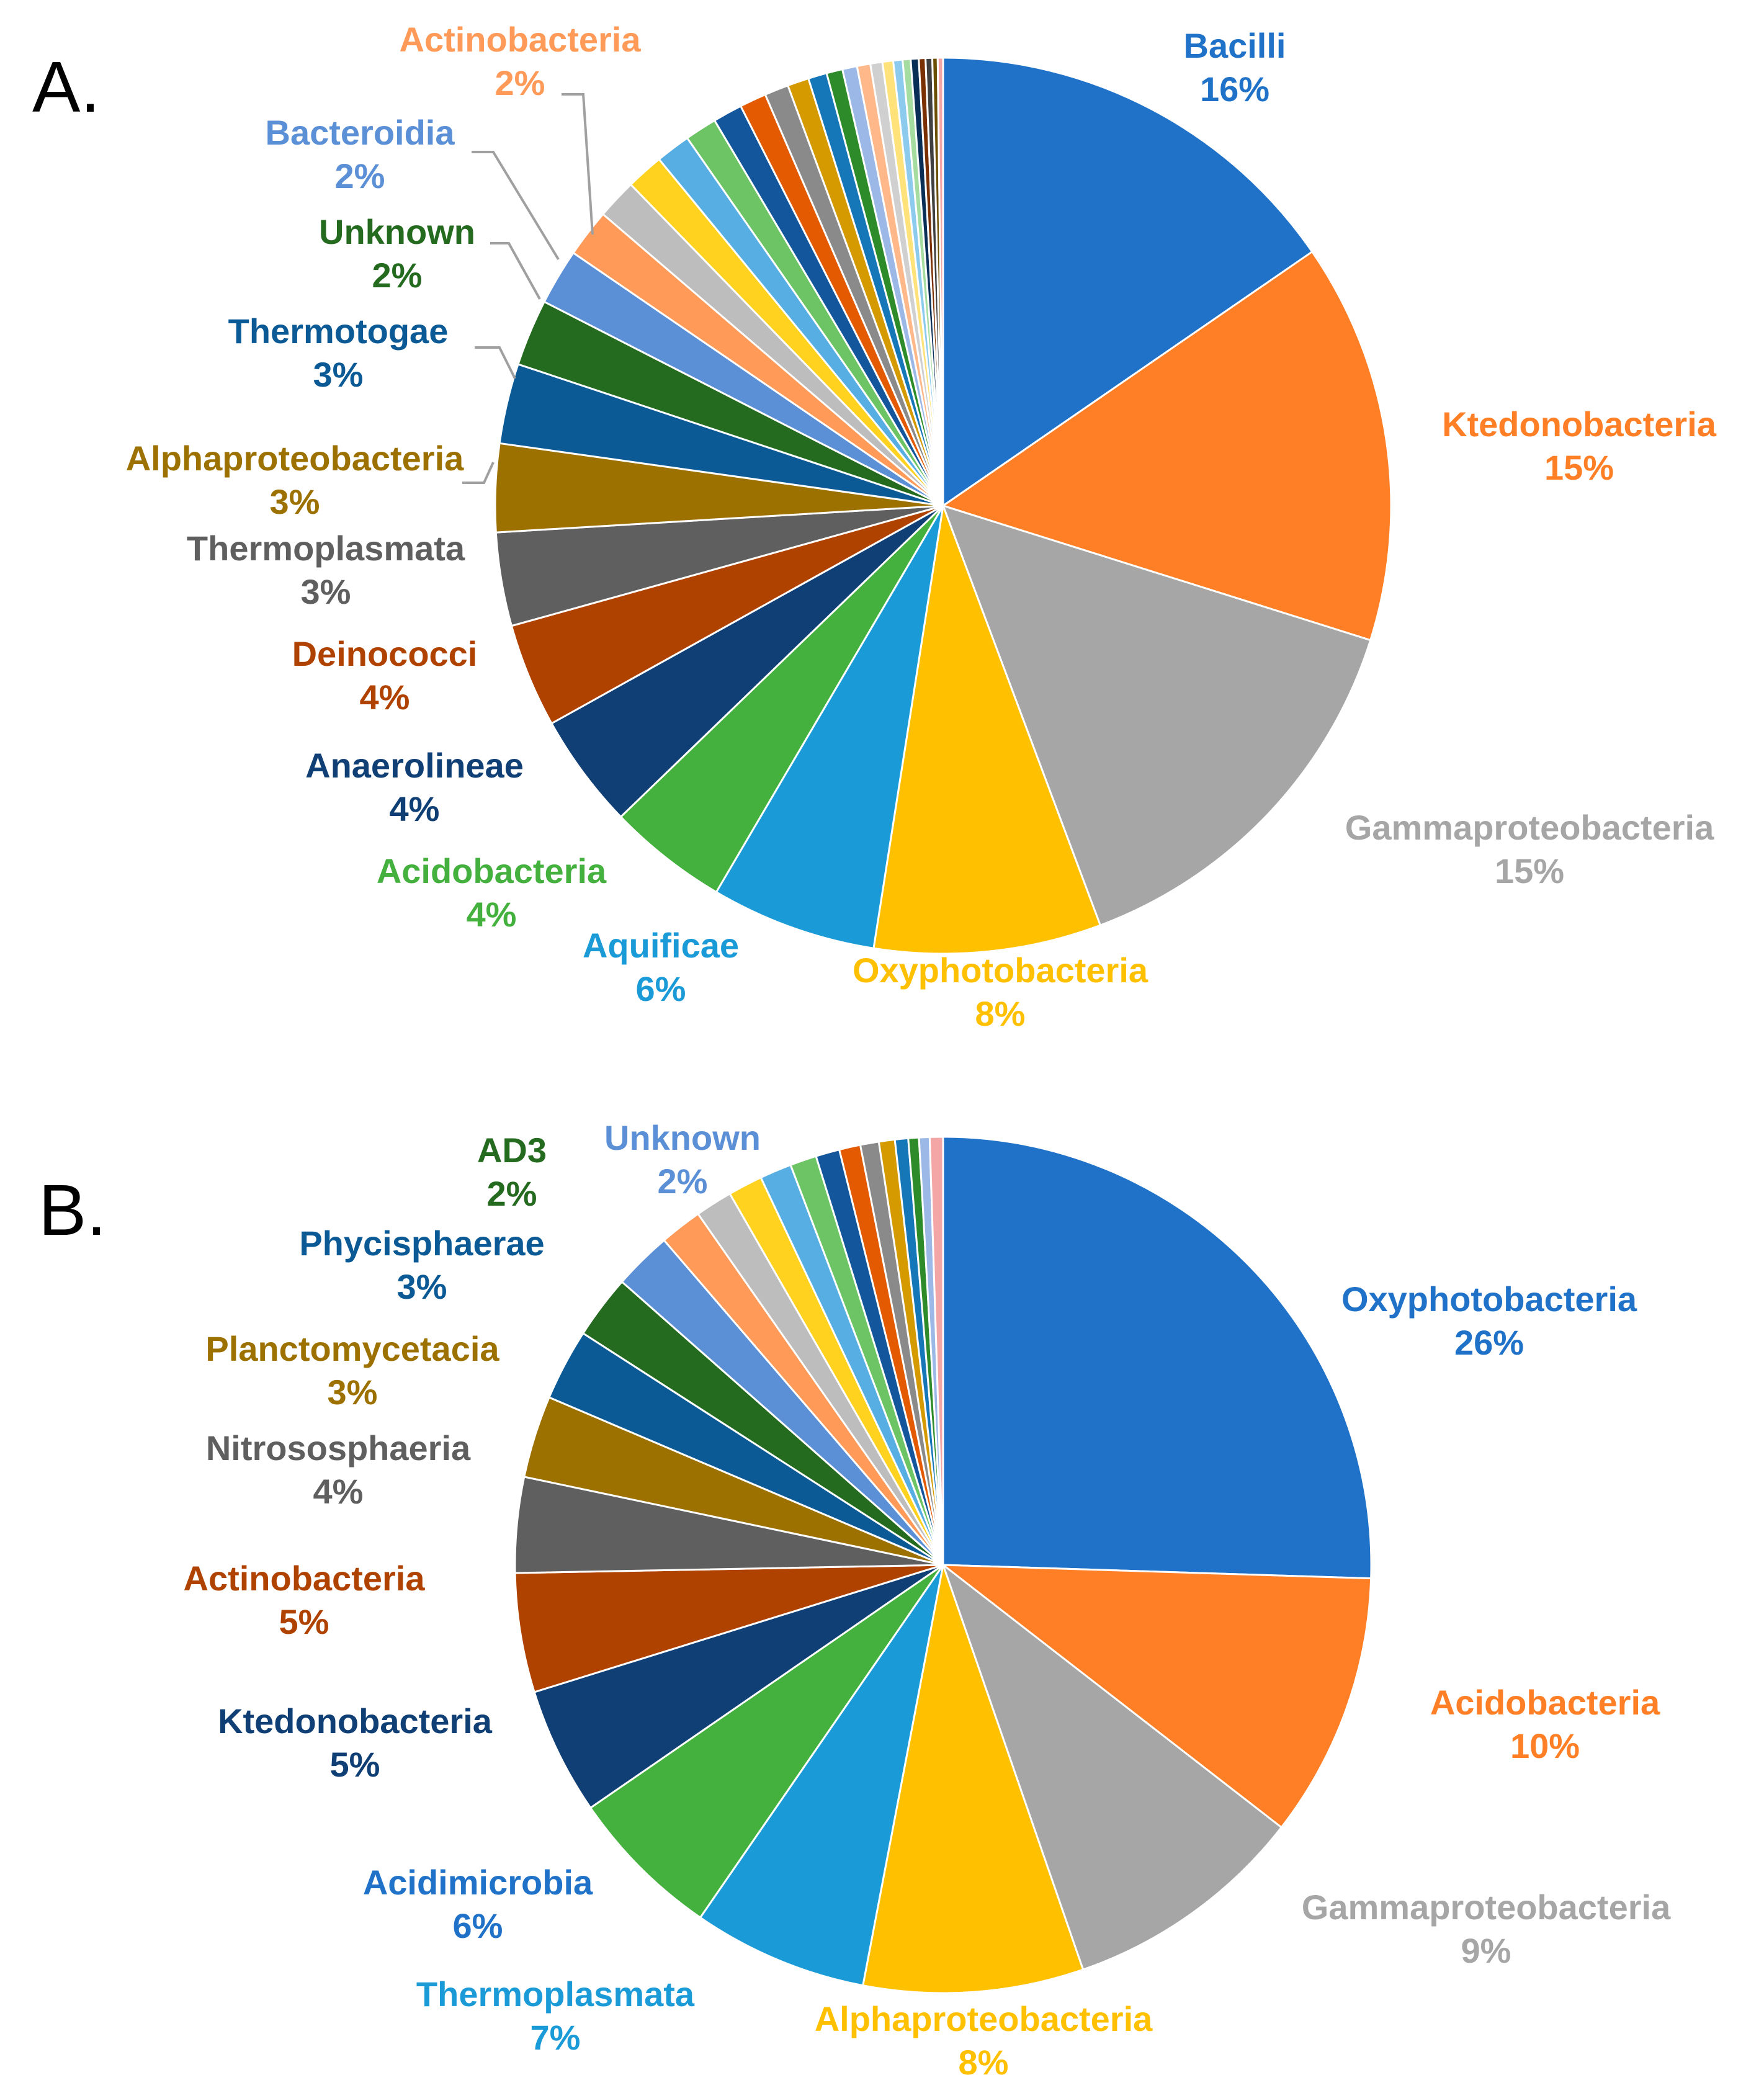  I want to click on label-thermoplasmata-a: Thermoplasmata, so click(326, 548).